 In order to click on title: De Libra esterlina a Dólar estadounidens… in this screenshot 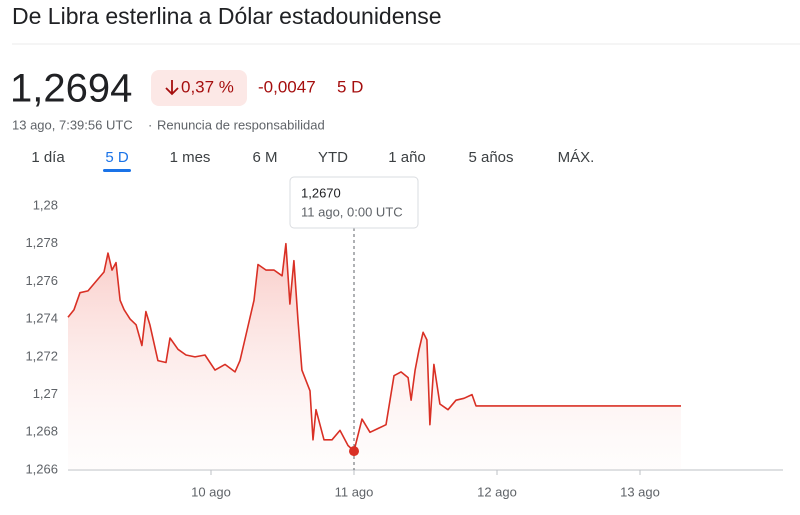, I will do `click(227, 16)`.